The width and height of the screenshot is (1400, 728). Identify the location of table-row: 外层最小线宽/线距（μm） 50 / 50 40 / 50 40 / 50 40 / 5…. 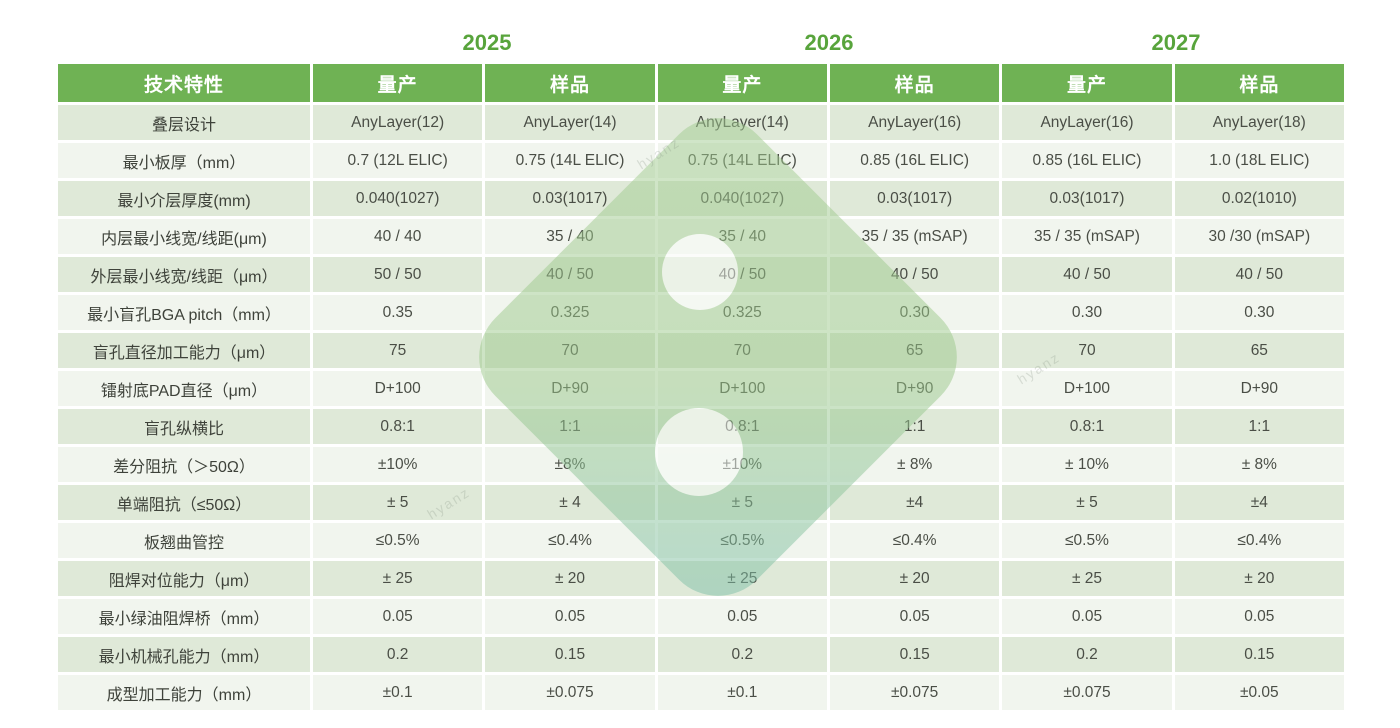
(701, 274).